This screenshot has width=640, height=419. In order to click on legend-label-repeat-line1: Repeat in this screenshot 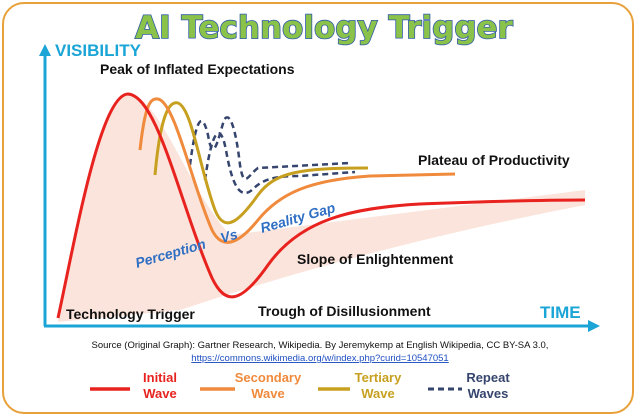, I will do `click(488, 377)`.